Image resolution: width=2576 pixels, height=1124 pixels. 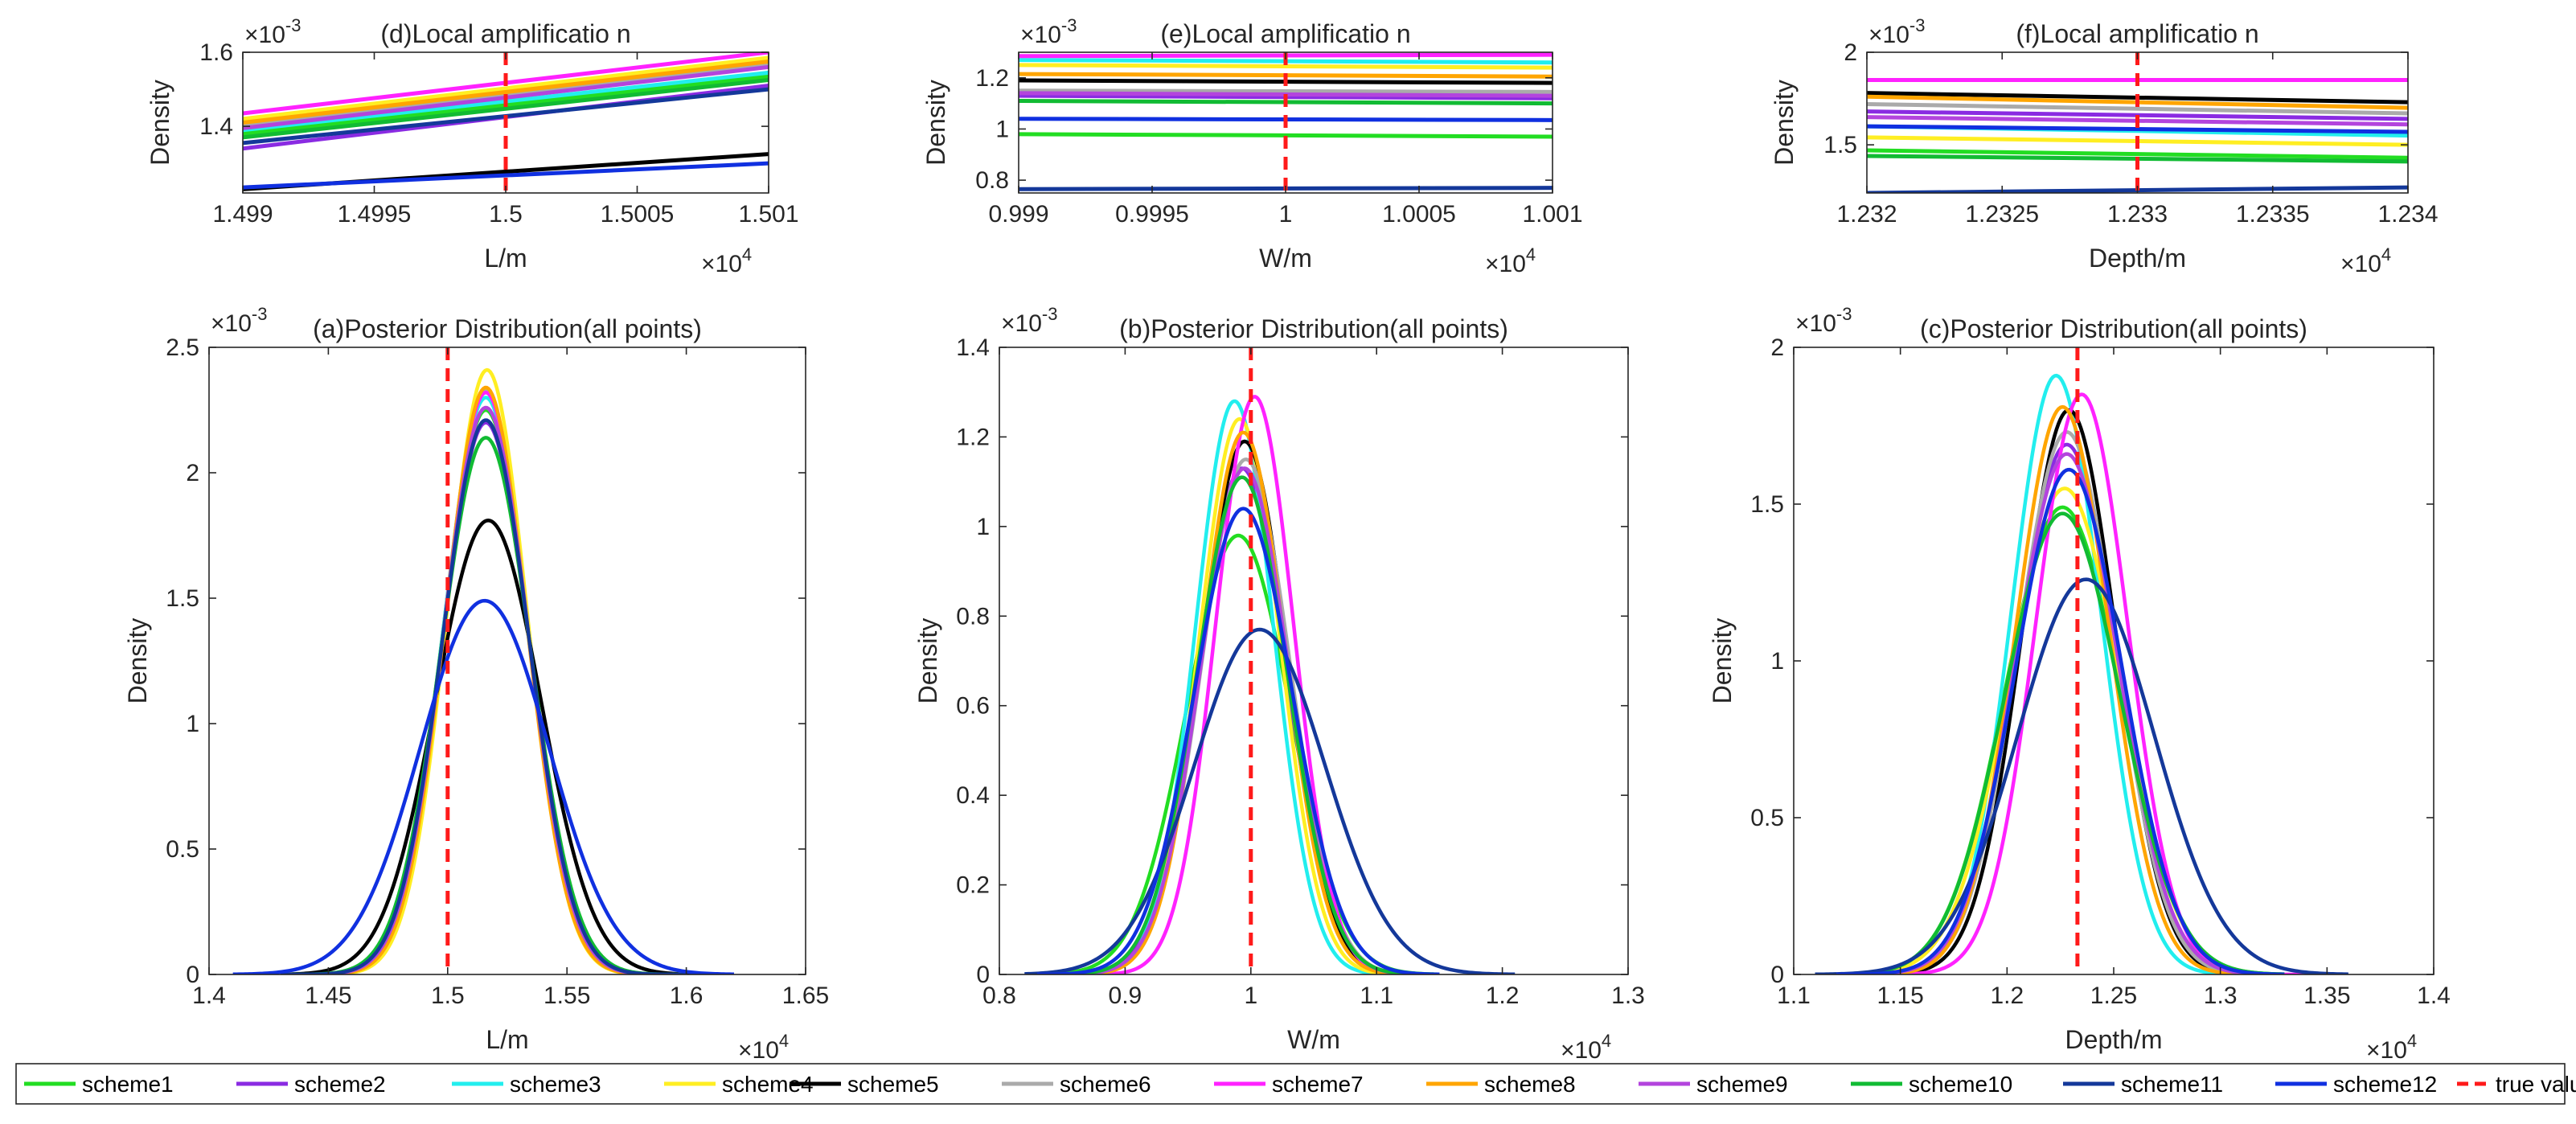 What do you see at coordinates (2137, 214) in the screenshot?
I see `x-tick-label: 1.233` at bounding box center [2137, 214].